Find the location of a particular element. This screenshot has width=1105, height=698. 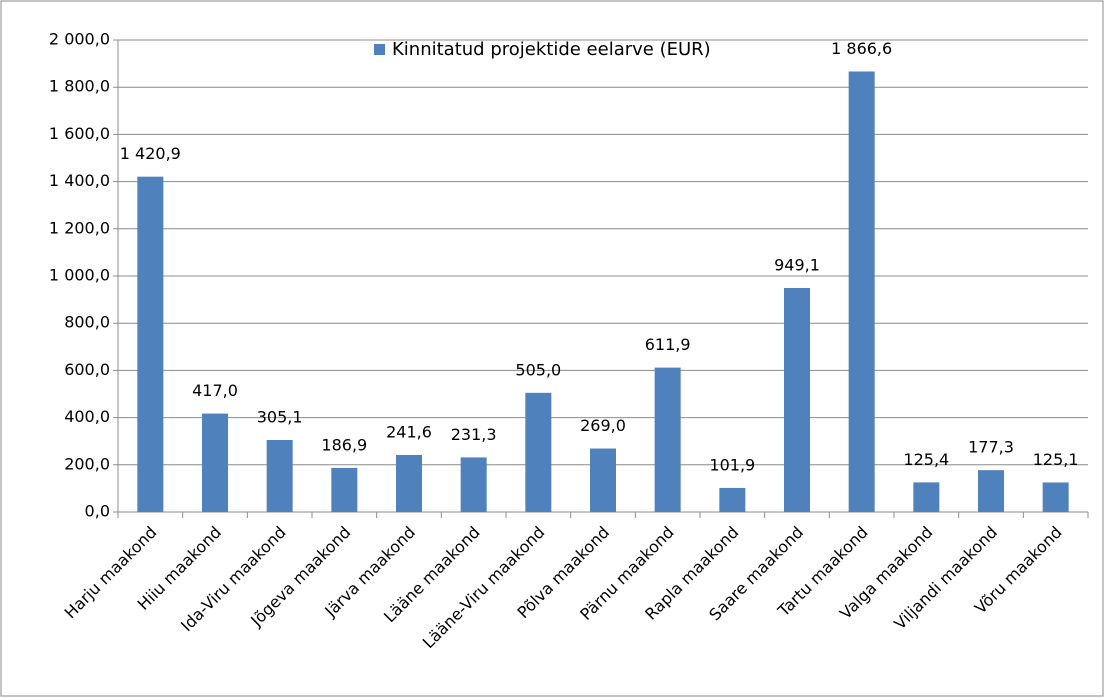

y-tick-label: 2 000,0 is located at coordinates (79, 39).